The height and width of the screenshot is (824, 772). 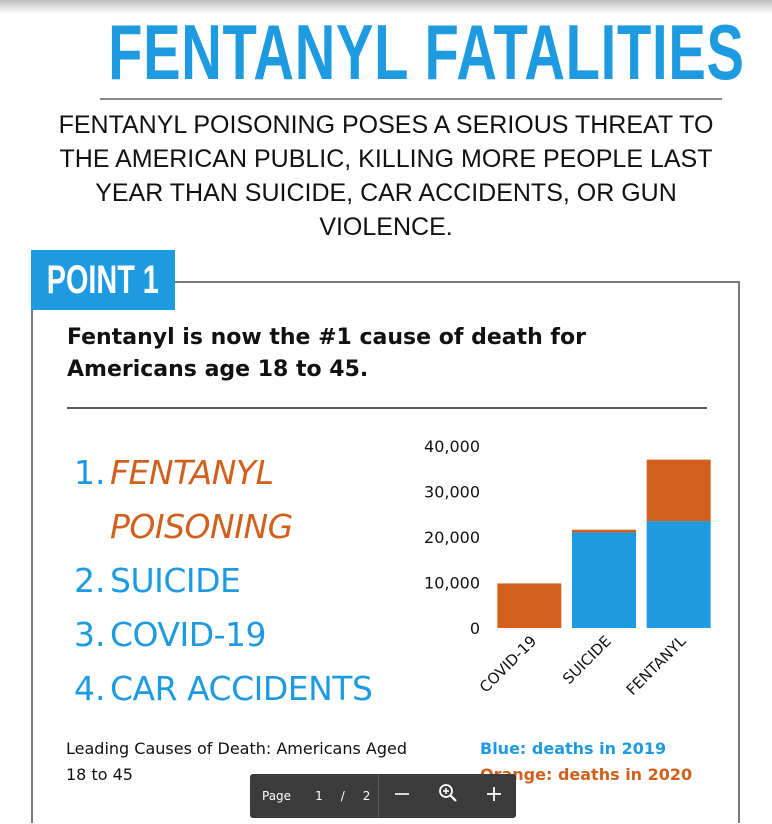 What do you see at coordinates (402, 796) in the screenshot?
I see `minus-icon` at bounding box center [402, 796].